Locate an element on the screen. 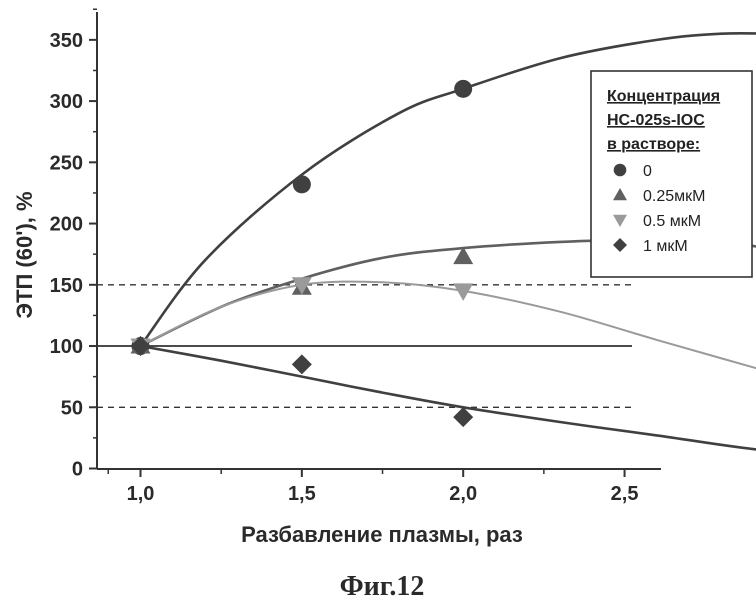 The height and width of the screenshot is (609, 756). legend-title-line: в растворе: is located at coordinates (653, 144).